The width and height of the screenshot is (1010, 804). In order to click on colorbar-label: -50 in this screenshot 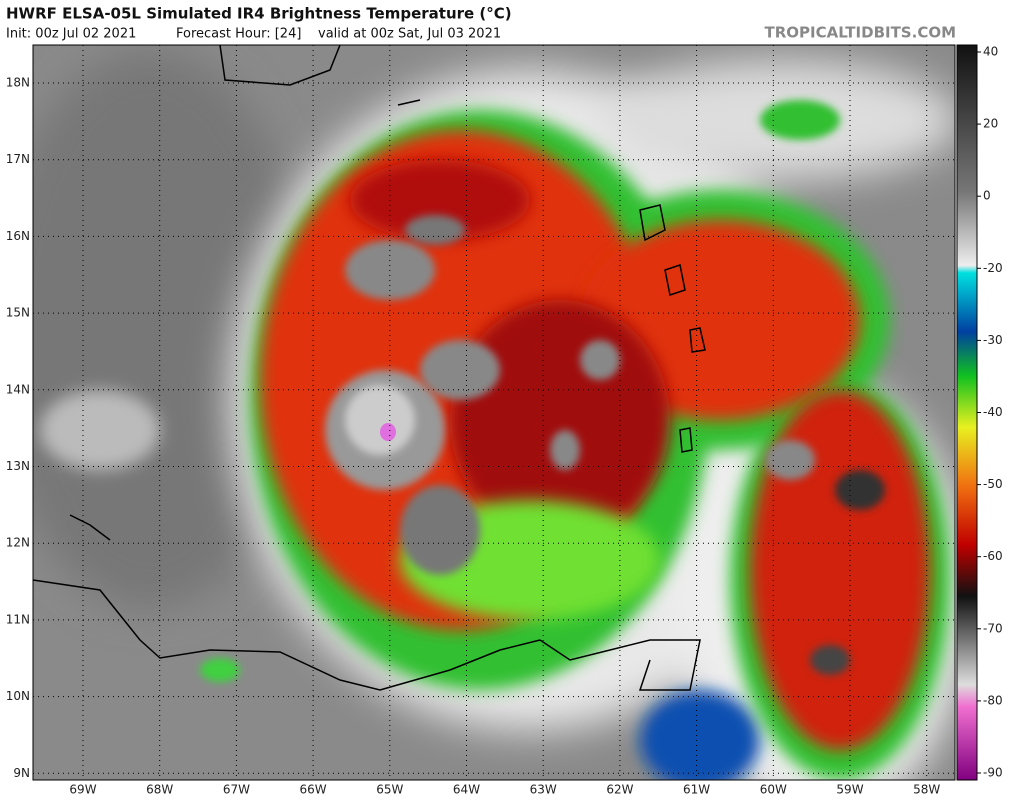, I will do `click(993, 484)`.